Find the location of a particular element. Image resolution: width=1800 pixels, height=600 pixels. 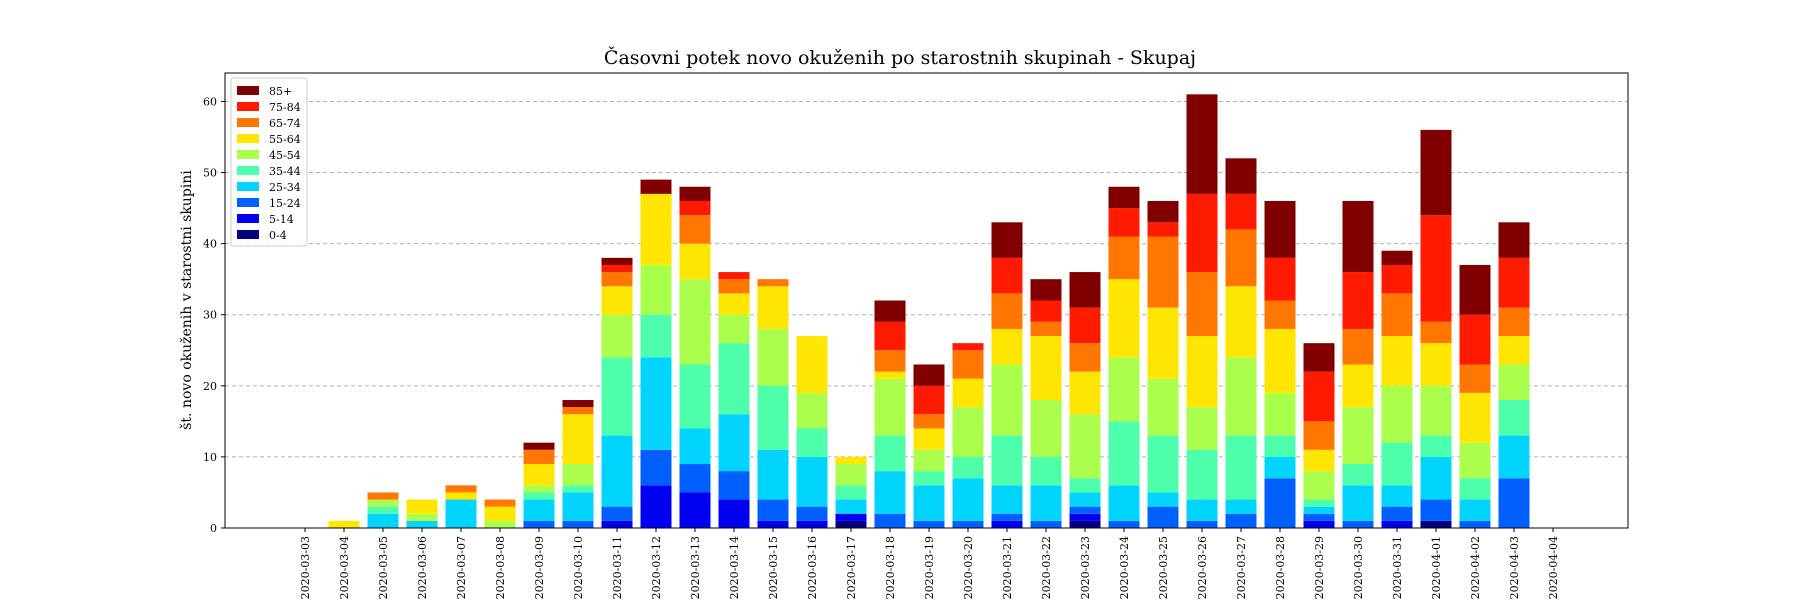

y-tick-label: 30 is located at coordinates (210, 315).